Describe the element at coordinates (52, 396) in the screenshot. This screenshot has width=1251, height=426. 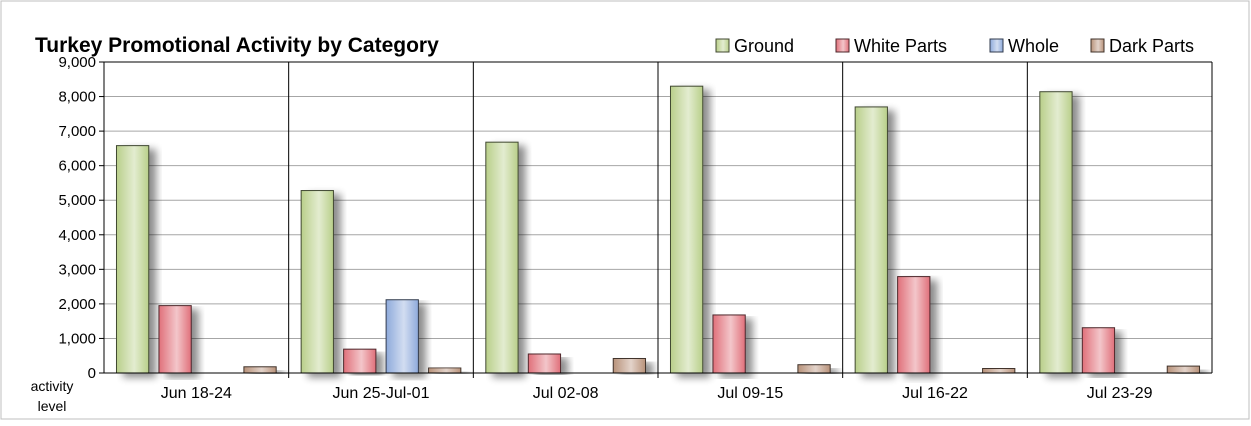
I see `y-axis-label: activity level` at that location.